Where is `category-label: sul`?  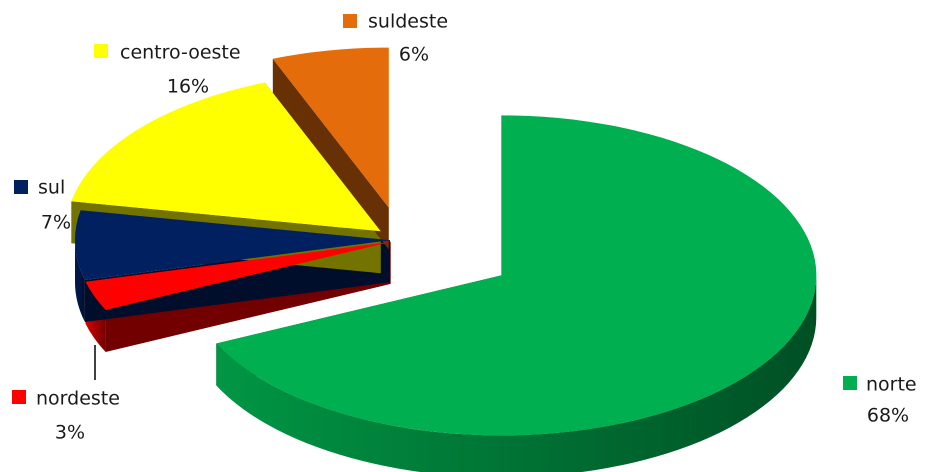
category-label: sul is located at coordinates (51, 188).